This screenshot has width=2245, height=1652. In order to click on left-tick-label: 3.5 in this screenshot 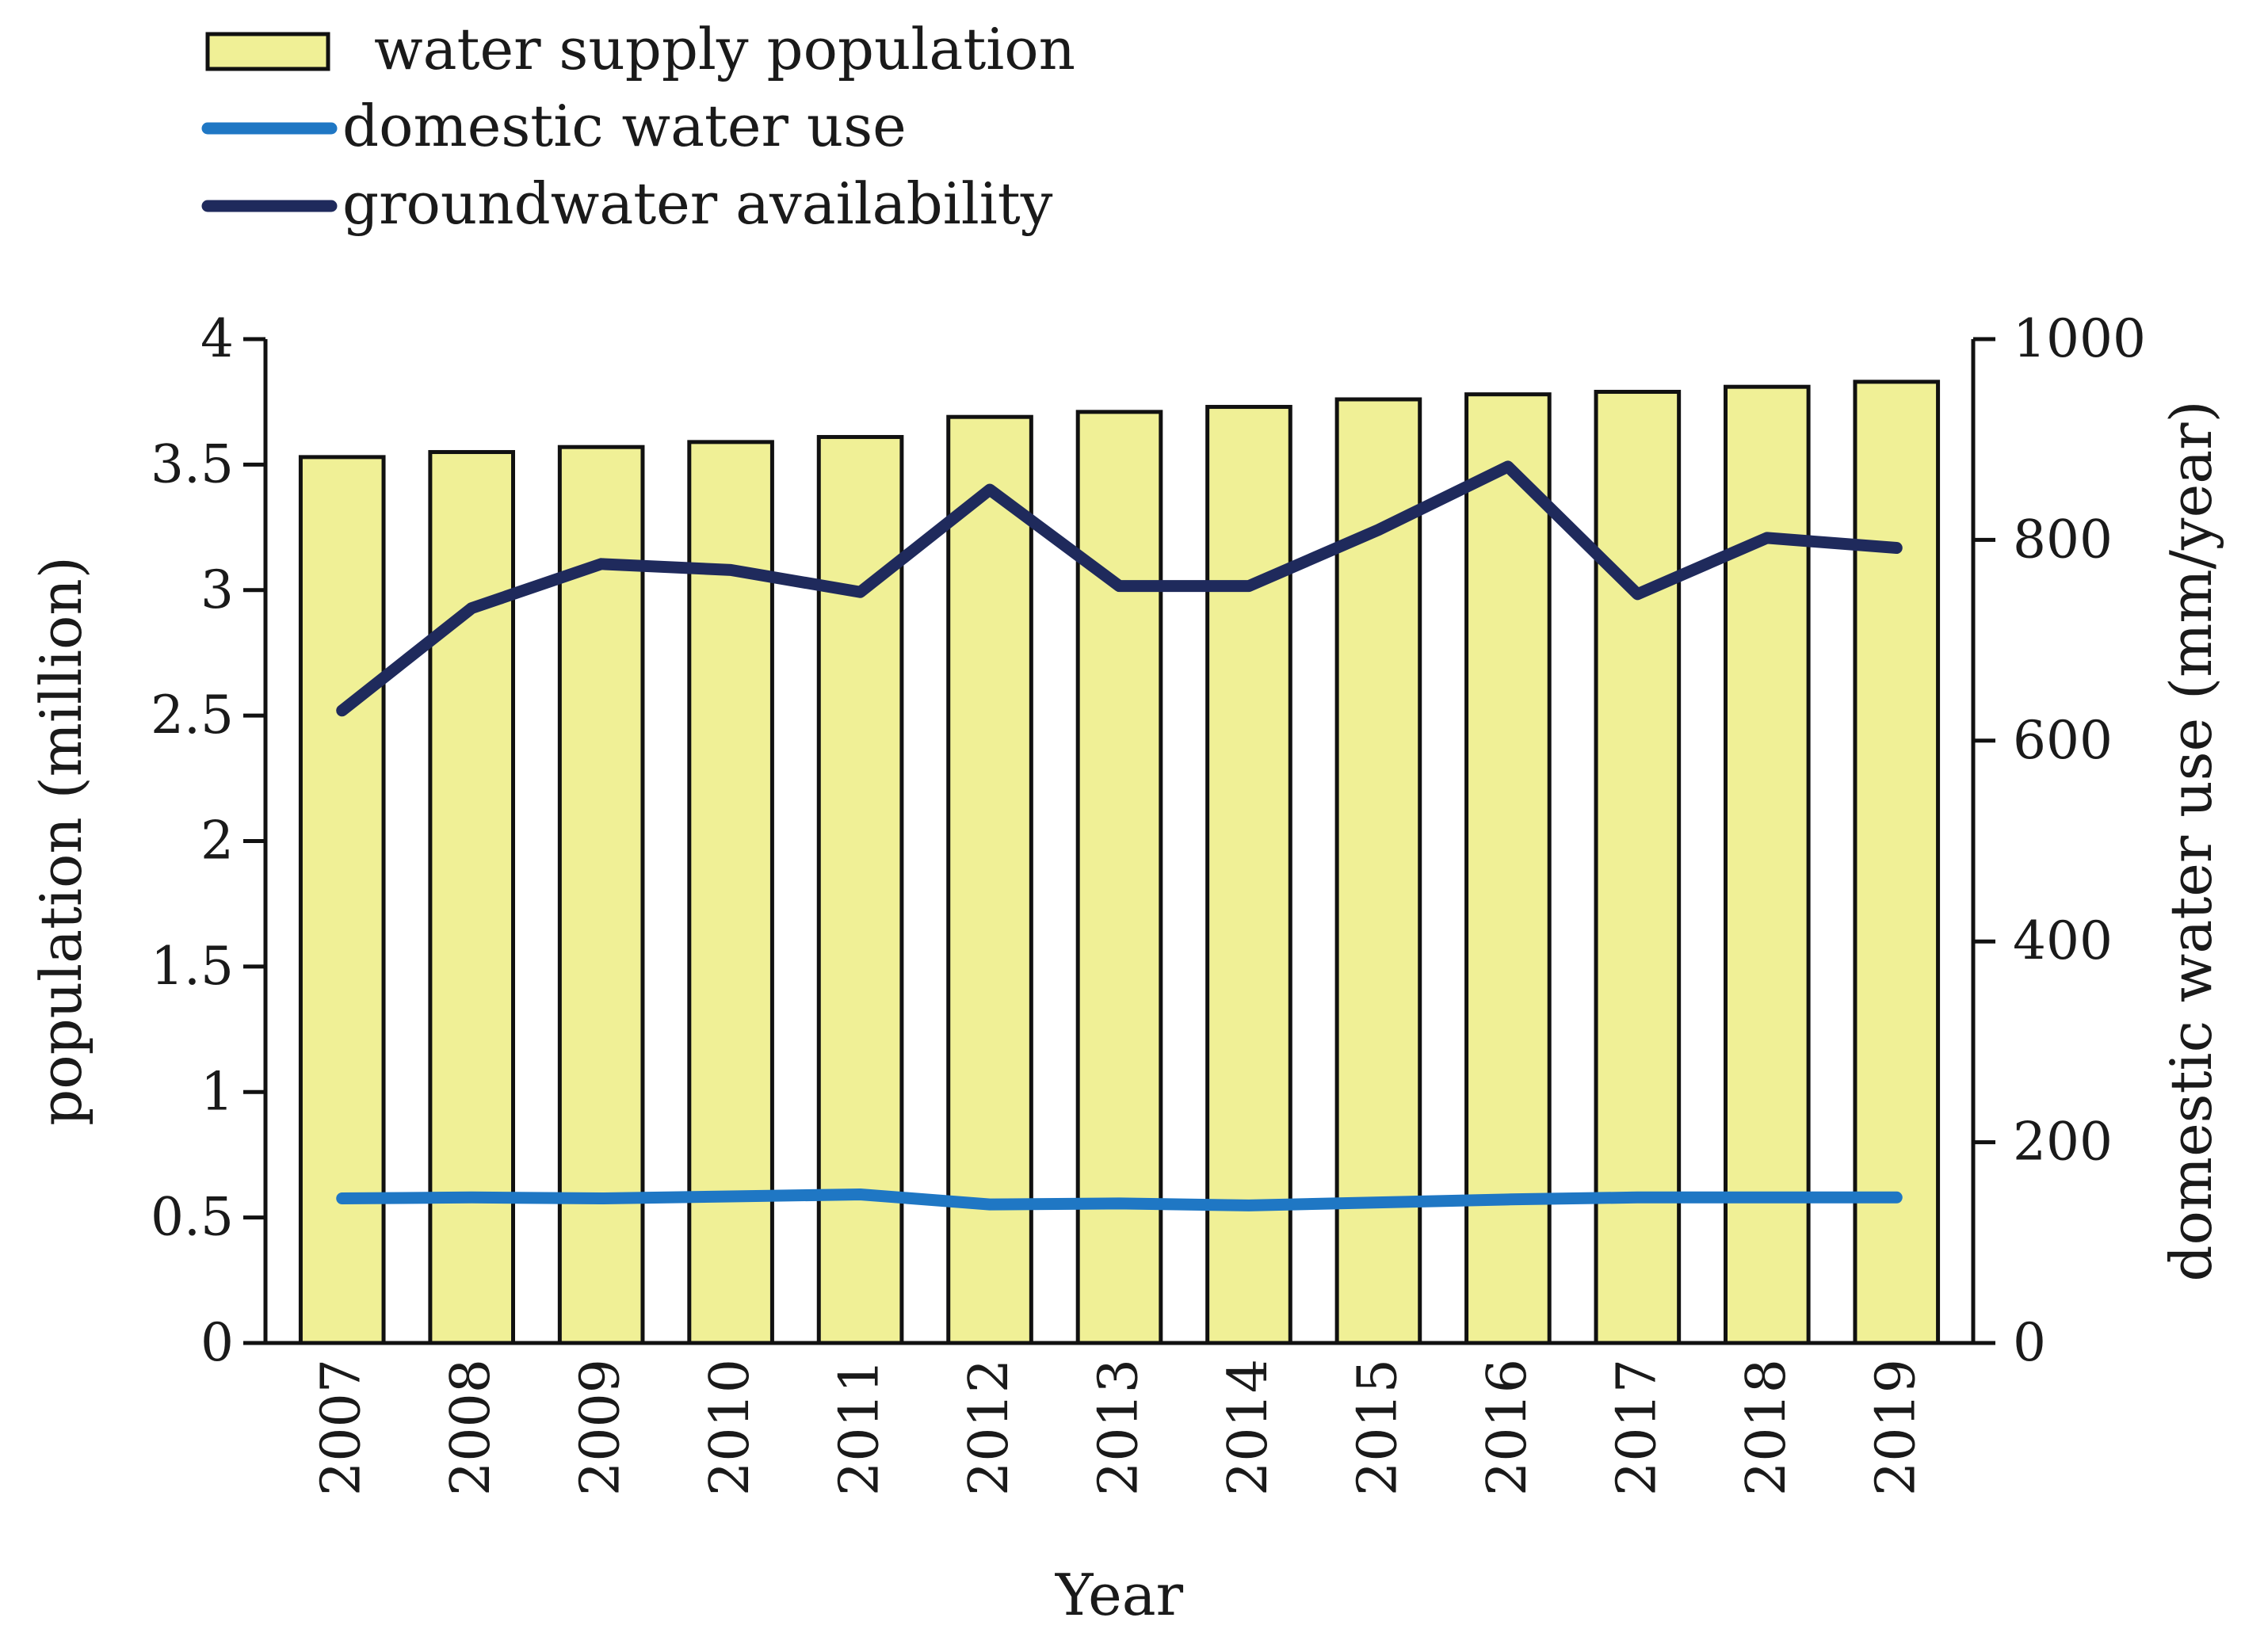, I will do `click(192, 463)`.